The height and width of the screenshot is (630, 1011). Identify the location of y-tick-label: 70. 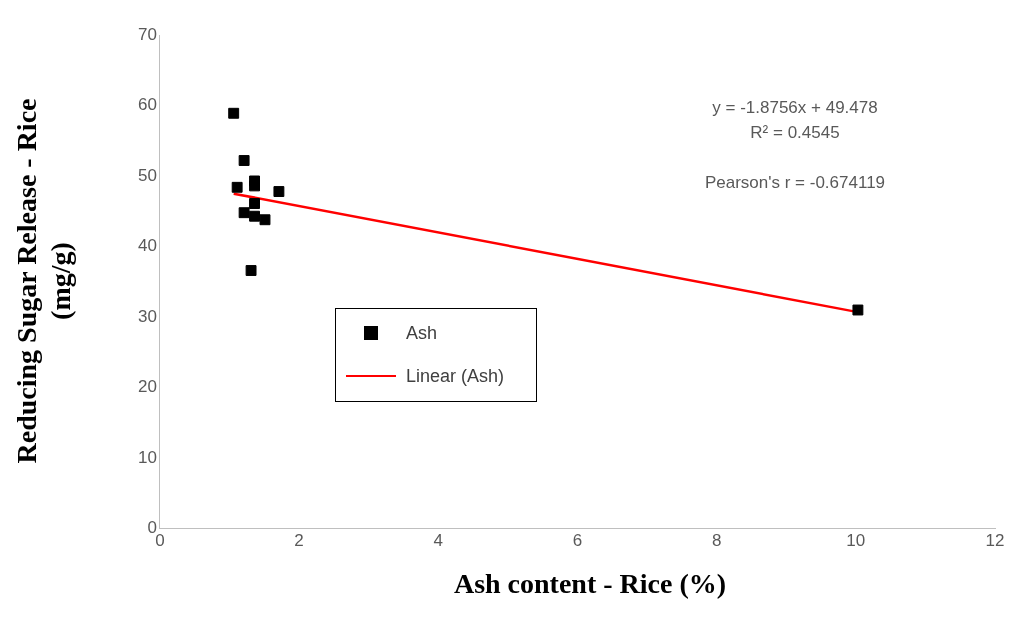
(147, 34).